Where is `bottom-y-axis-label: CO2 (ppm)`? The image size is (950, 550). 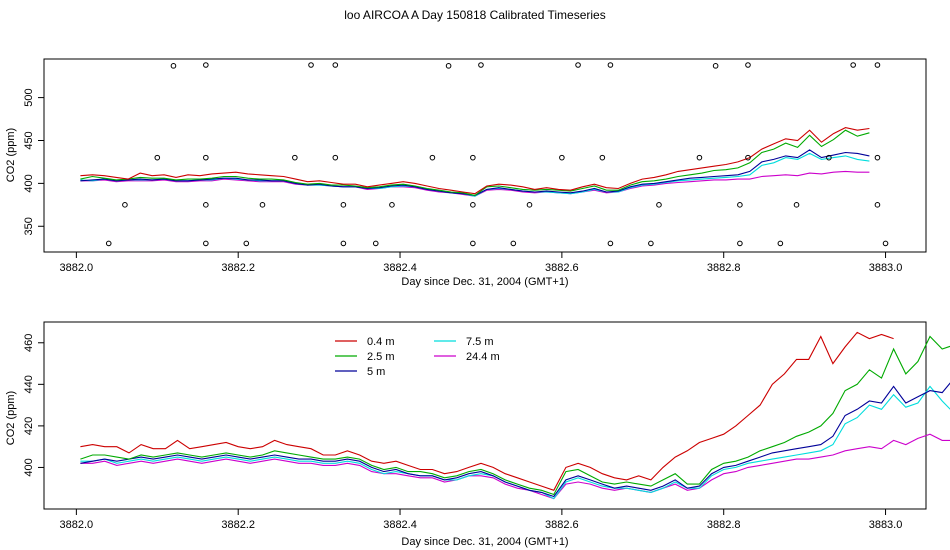
bottom-y-axis-label: CO2 (ppm) is located at coordinates (11, 418).